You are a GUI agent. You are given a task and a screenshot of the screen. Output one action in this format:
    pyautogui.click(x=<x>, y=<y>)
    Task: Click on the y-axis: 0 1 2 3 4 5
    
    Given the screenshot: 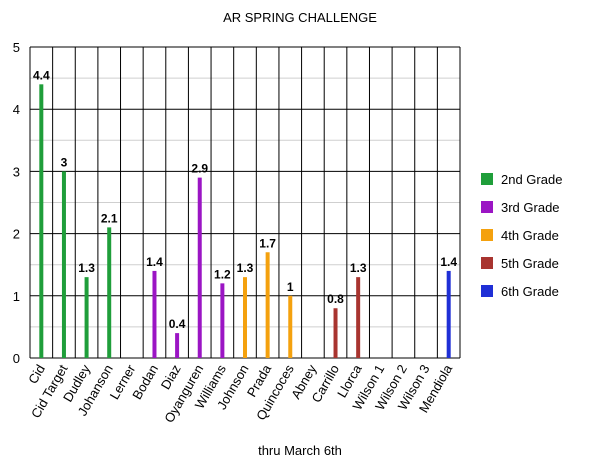 What is the action you would take?
    pyautogui.click(x=16, y=203)
    